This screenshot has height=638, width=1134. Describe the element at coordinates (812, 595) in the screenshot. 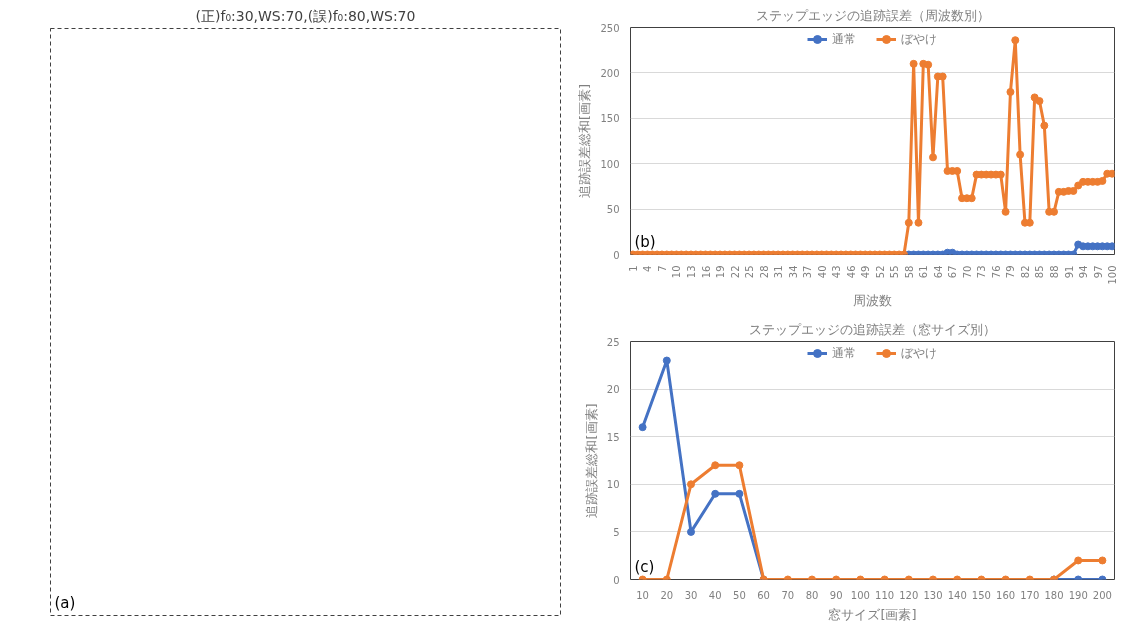

I see `x-tick-label: 80` at that location.